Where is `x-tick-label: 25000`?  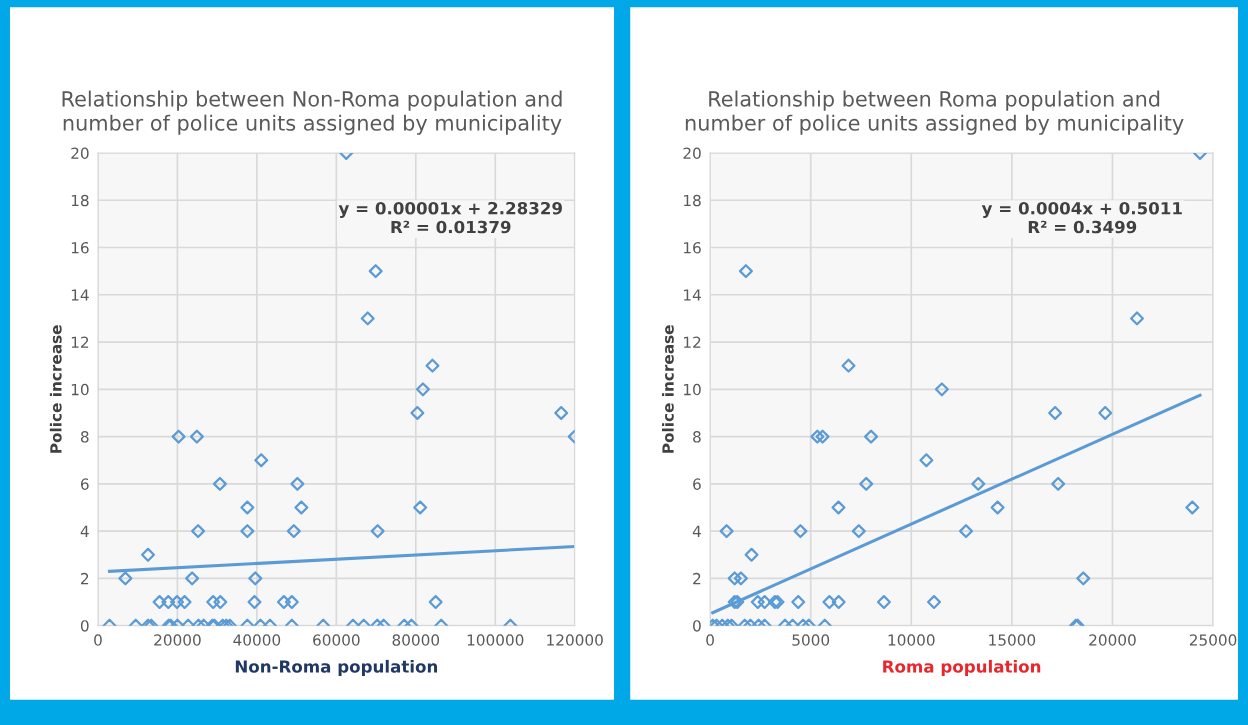
x-tick-label: 25000 is located at coordinates (1213, 640).